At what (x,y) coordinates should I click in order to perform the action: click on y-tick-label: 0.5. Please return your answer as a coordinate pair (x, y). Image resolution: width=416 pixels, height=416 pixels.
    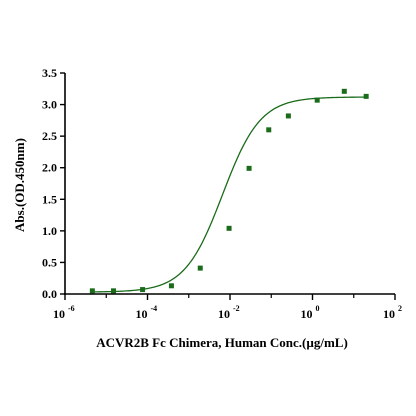
    Looking at the image, I should click on (49, 262).